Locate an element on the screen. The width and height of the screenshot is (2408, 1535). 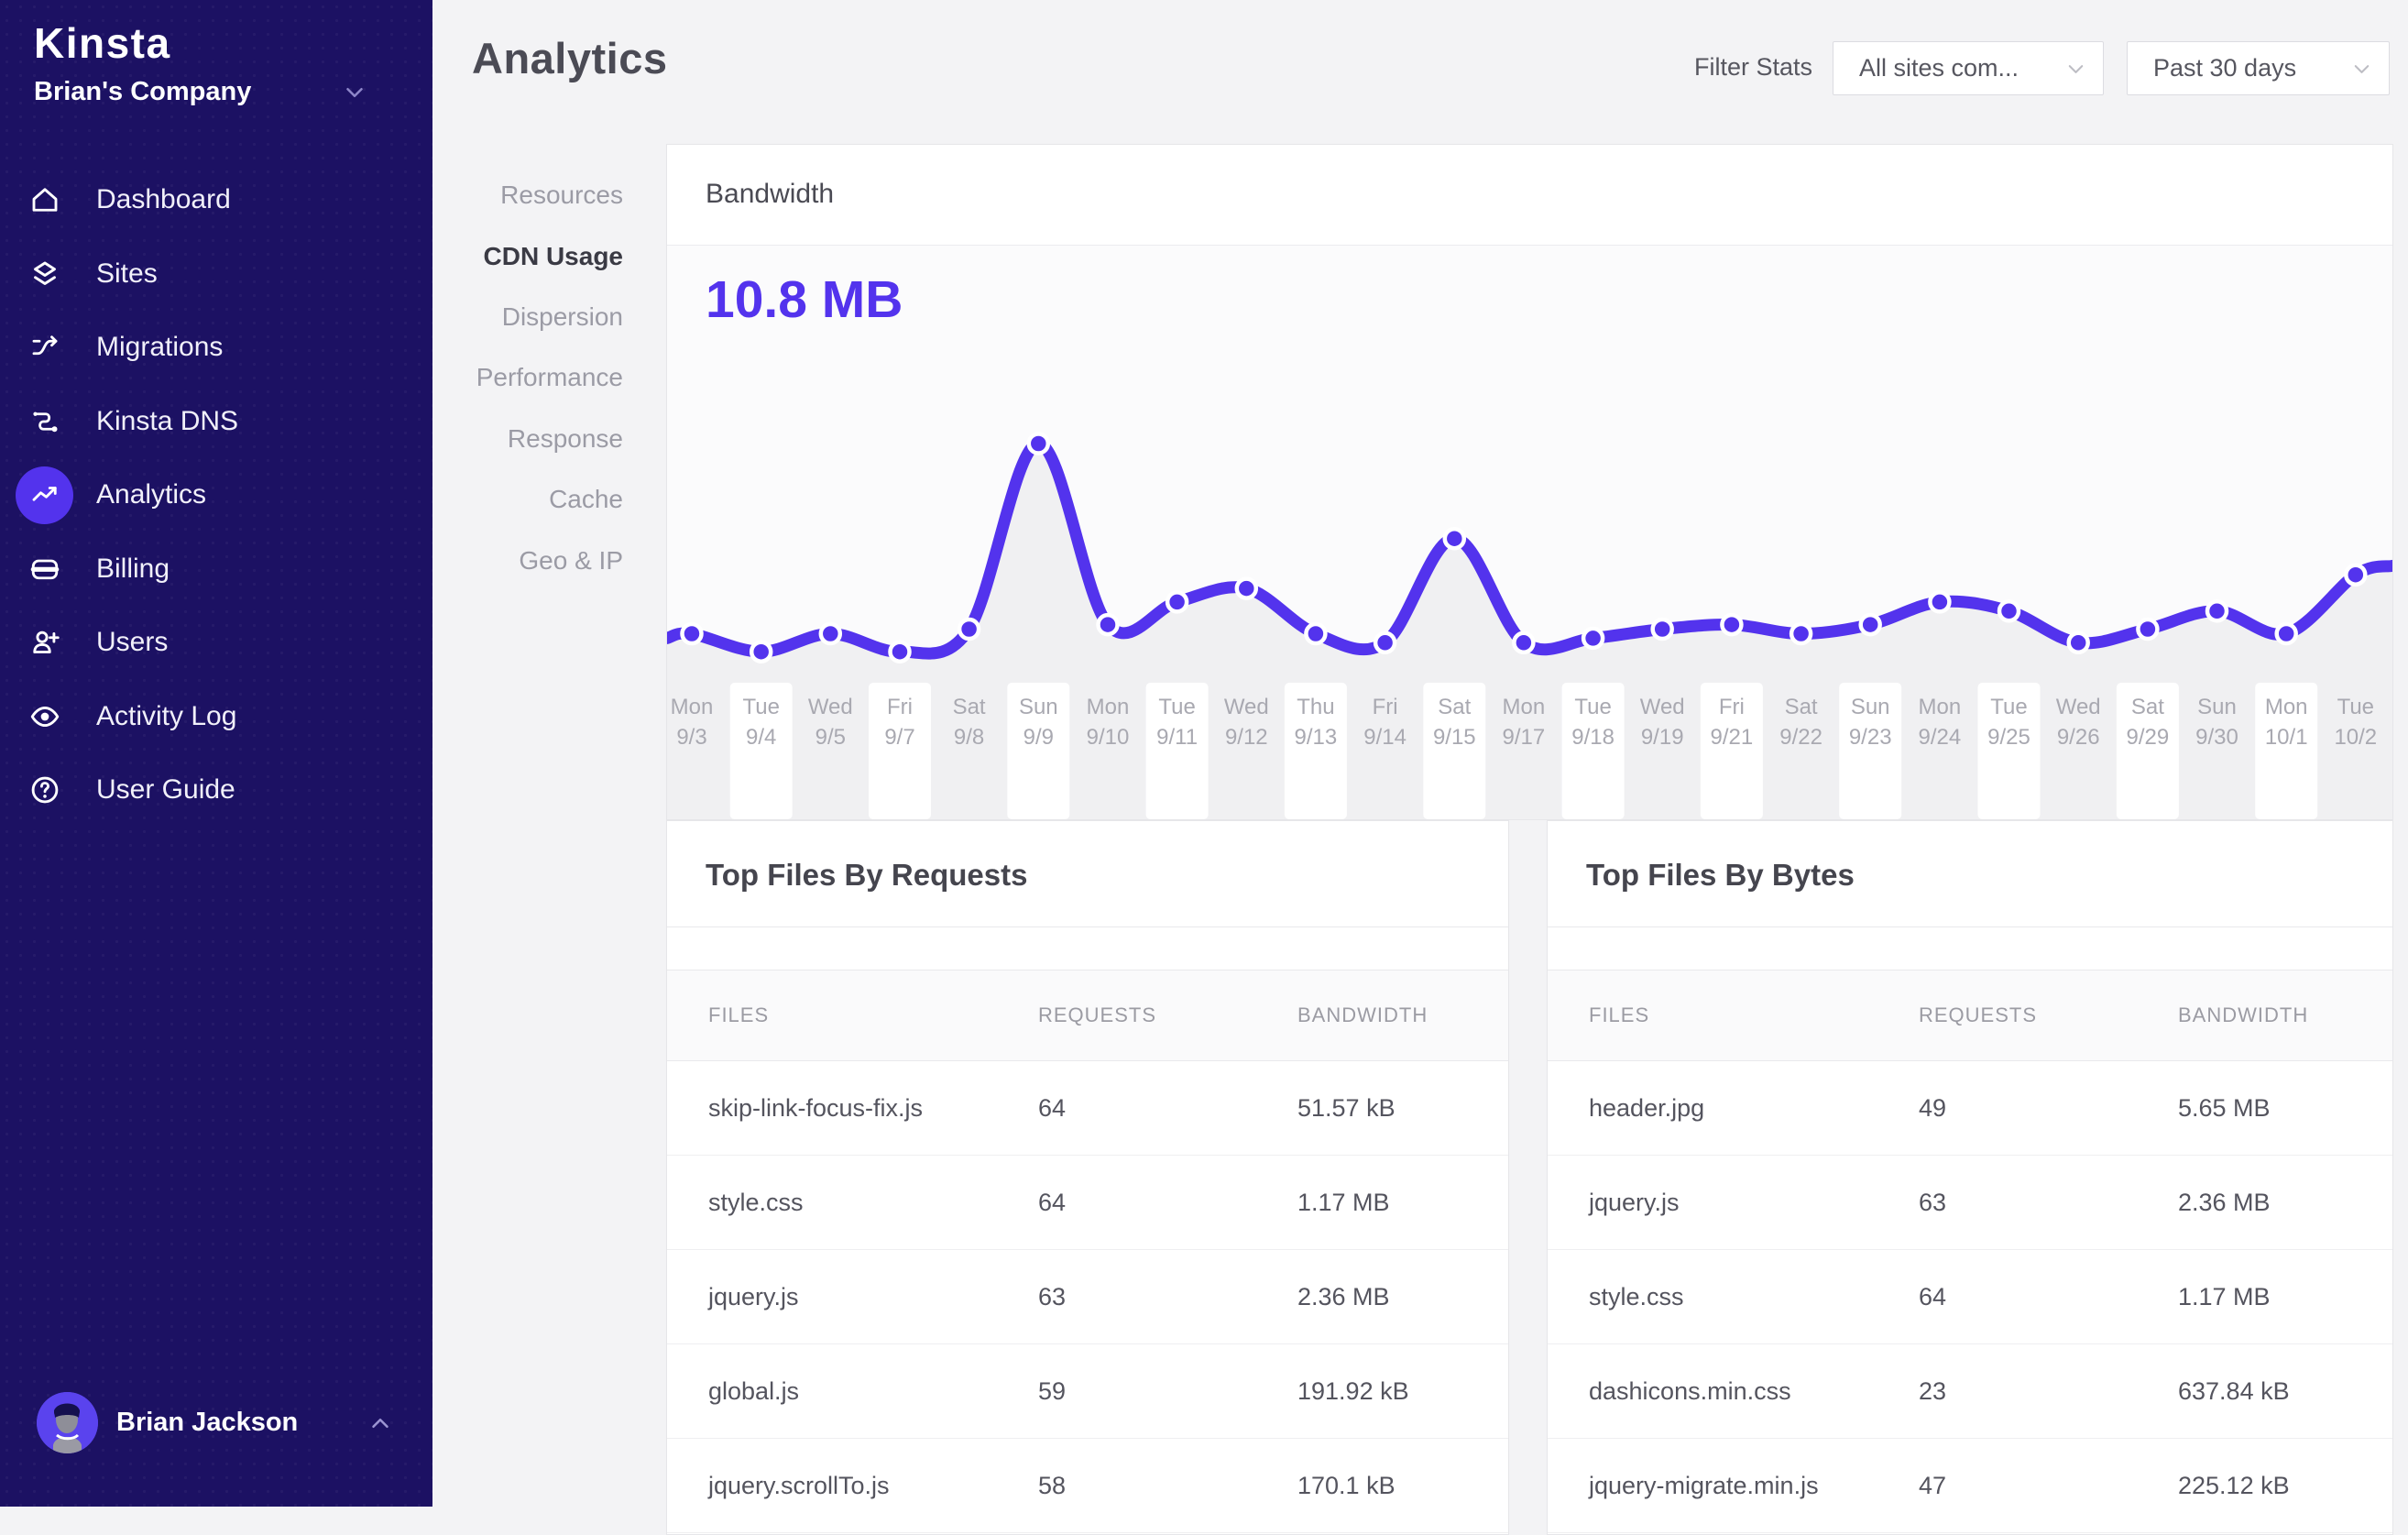
table-row: global.js 59 191.92 kB is located at coordinates (1088, 1392).